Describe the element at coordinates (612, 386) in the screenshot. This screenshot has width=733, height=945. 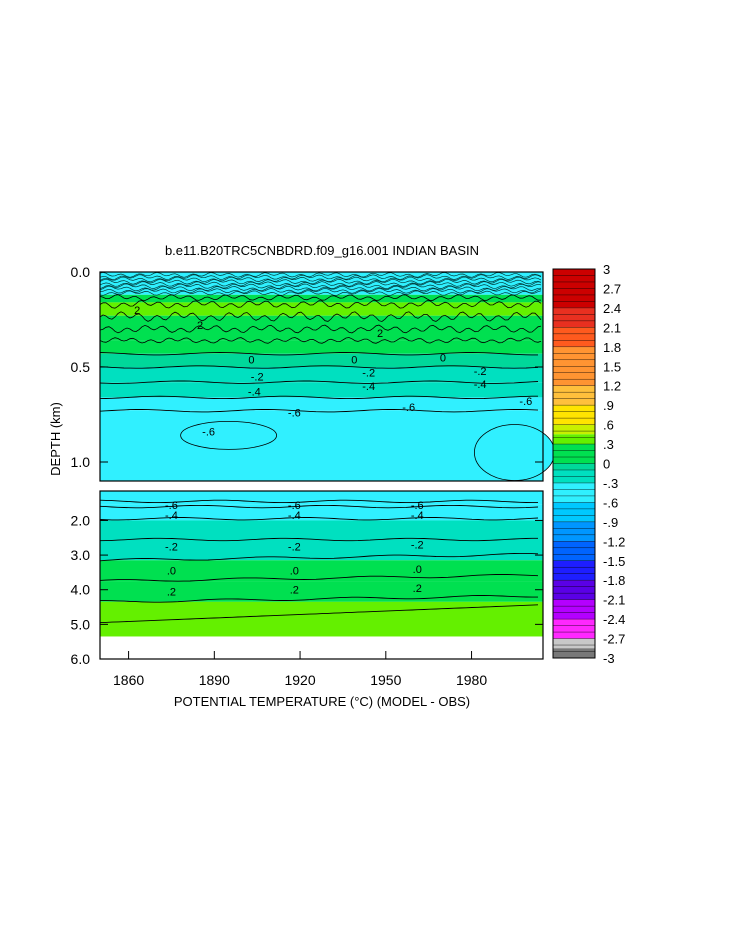
I see `colorbar-label: 1.2` at that location.